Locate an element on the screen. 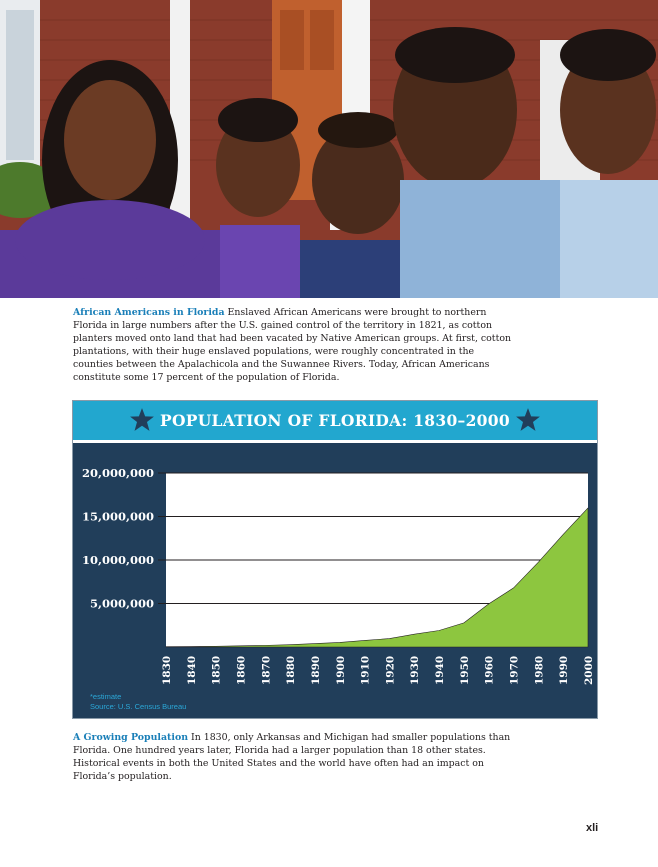 The height and width of the screenshot is (867, 658). x-tick-label: 1850 is located at coordinates (217, 670).